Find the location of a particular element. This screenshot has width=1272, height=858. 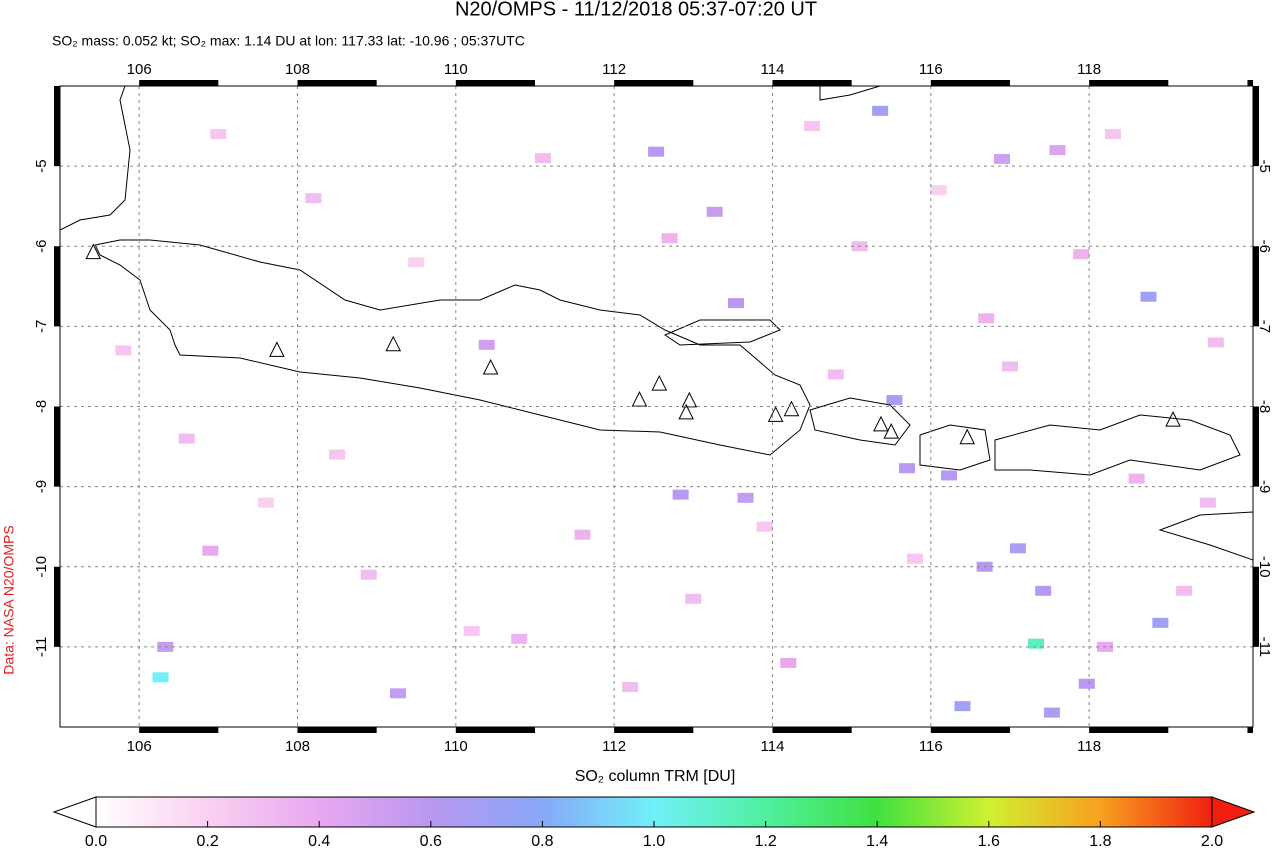

colorbar-over is located at coordinates (1233, 812).